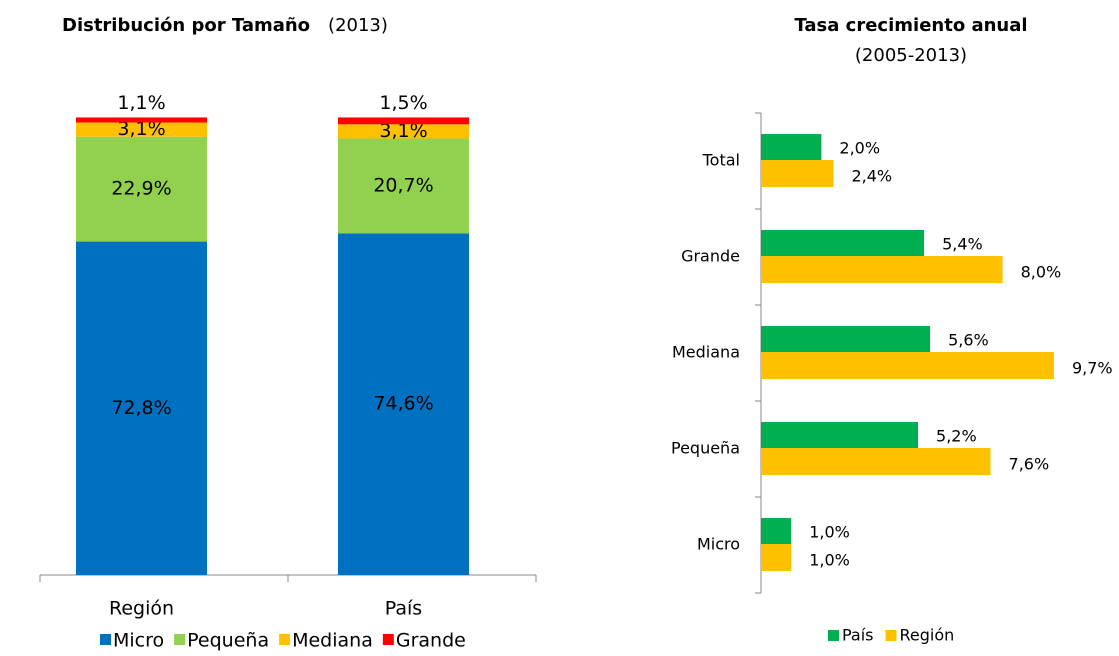  Describe the element at coordinates (403, 609) in the screenshot. I see `x-tick-label: País` at that location.